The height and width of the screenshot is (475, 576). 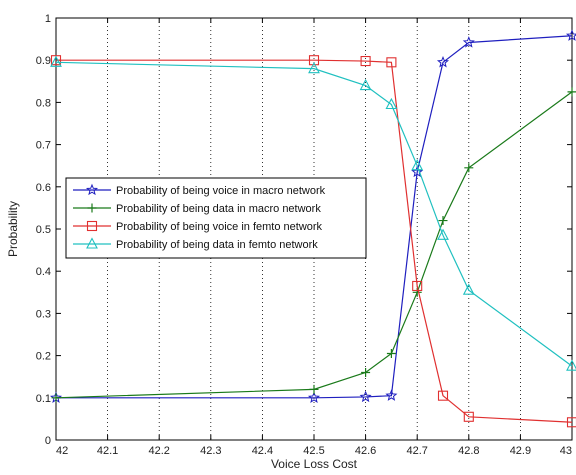 I want to click on y-axis-label: Probability, so click(x=13, y=229).